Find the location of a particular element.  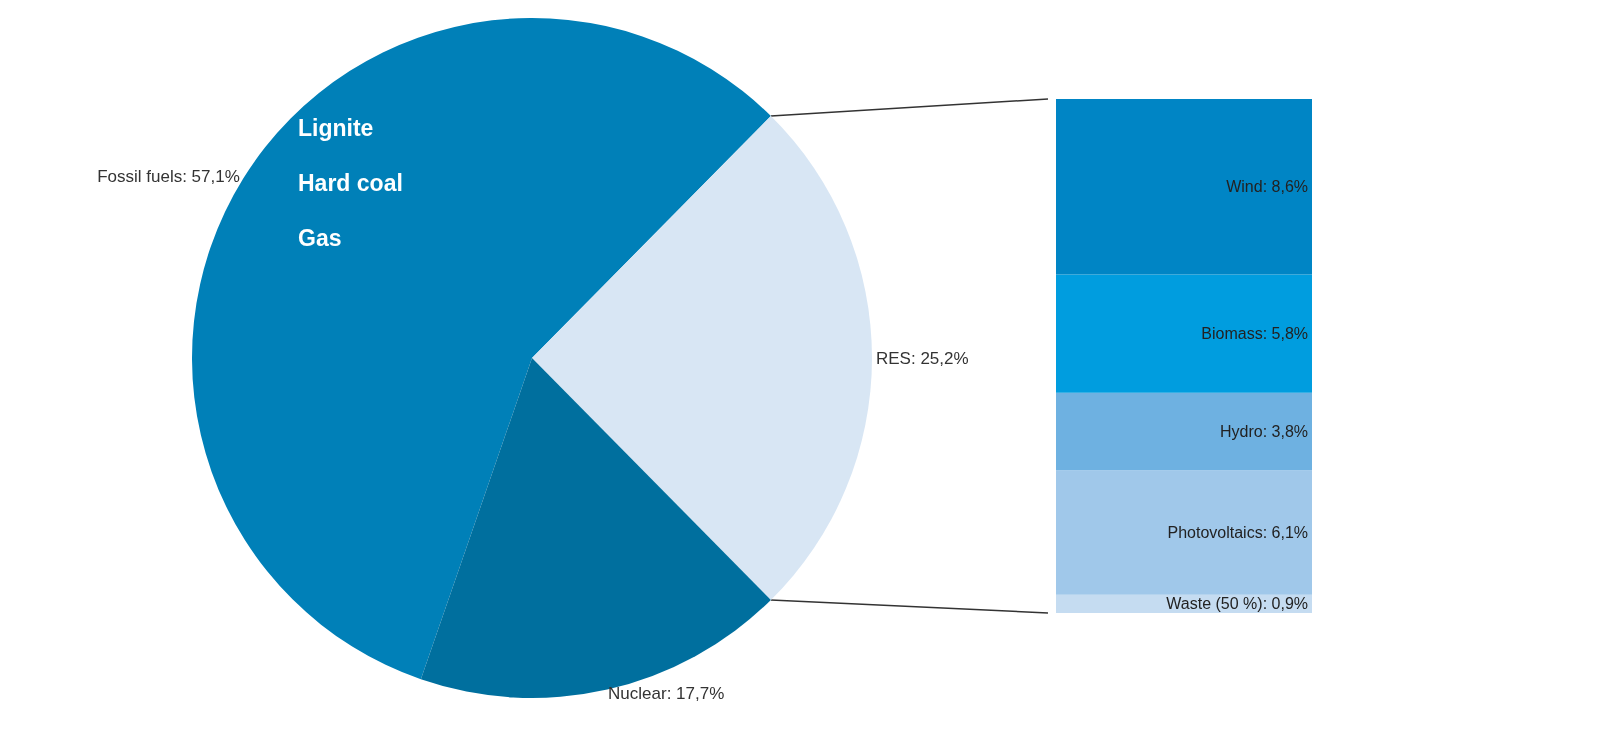

data-label: 5,8% is located at coordinates (1289, 334).